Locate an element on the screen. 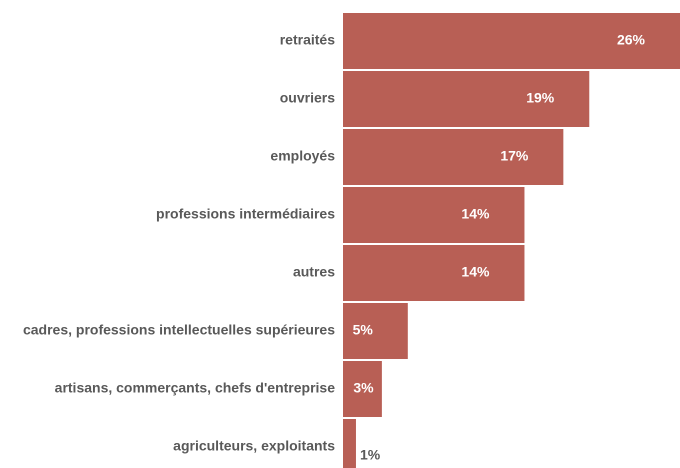 Image resolution: width=680 pixels, height=468 pixels. value-label: 26% is located at coordinates (631, 40).